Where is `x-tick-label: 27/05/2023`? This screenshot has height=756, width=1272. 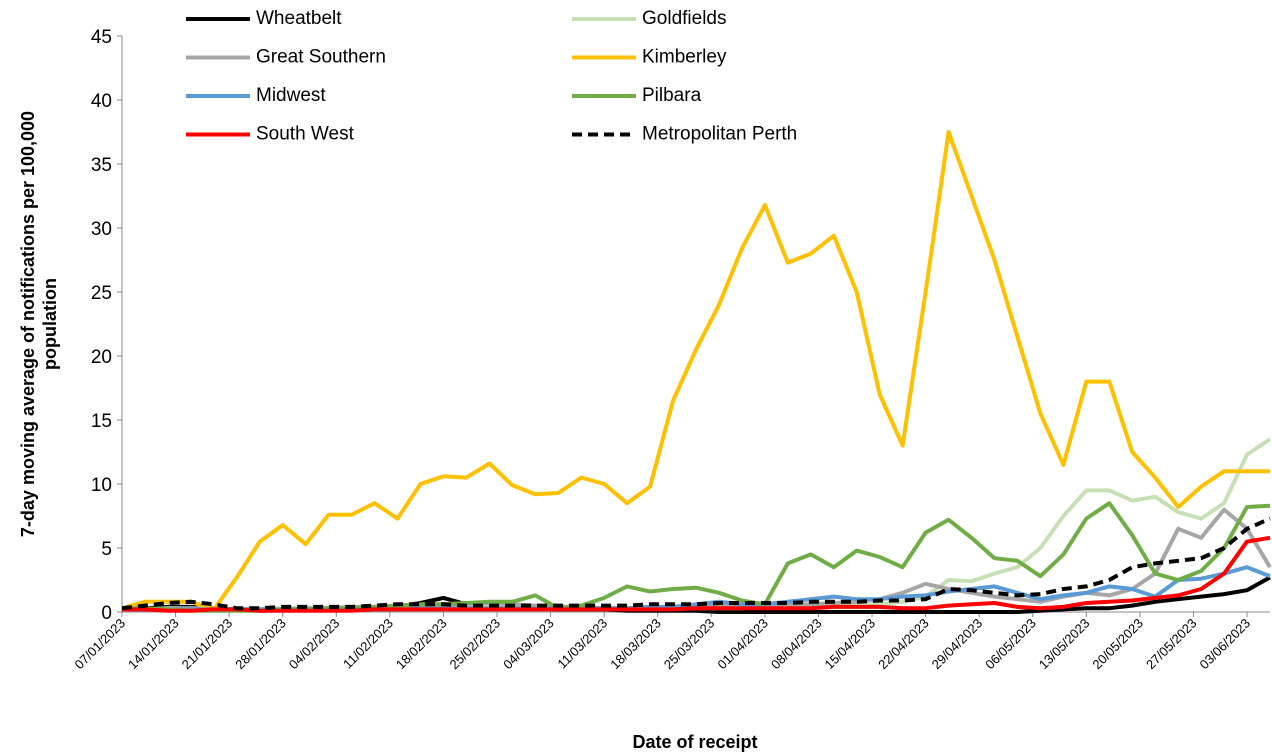
x-tick-label: 27/05/2023 is located at coordinates (1171, 644).